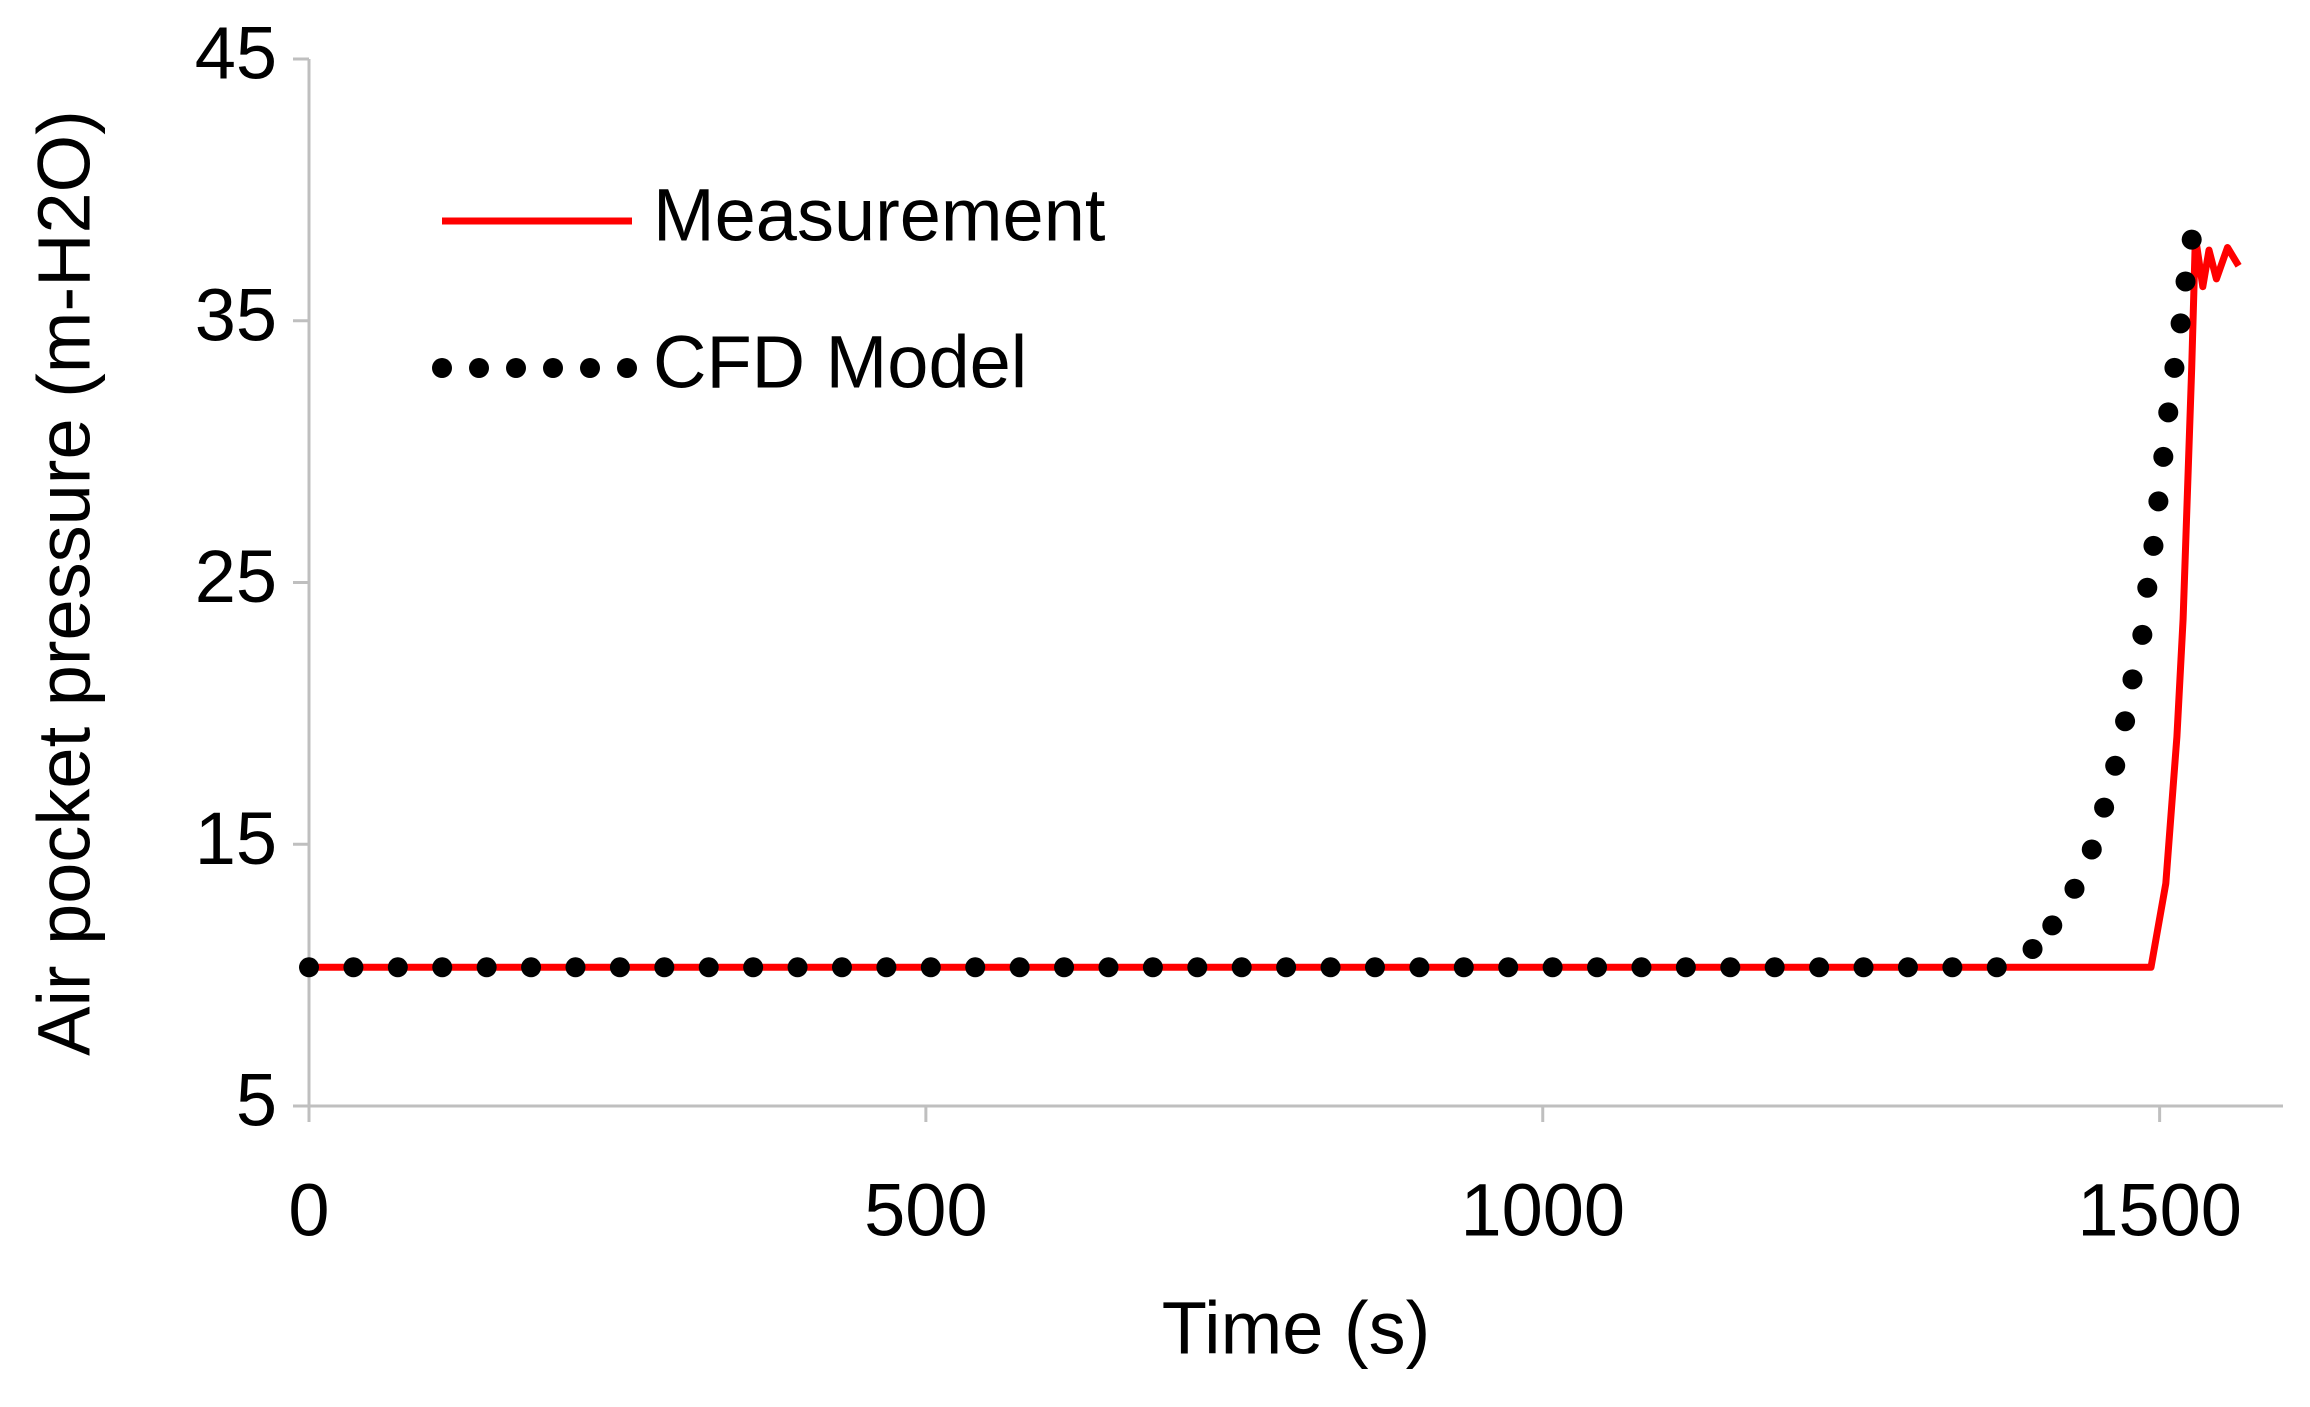  I want to click on y-tick-label: 45, so click(236, 53).